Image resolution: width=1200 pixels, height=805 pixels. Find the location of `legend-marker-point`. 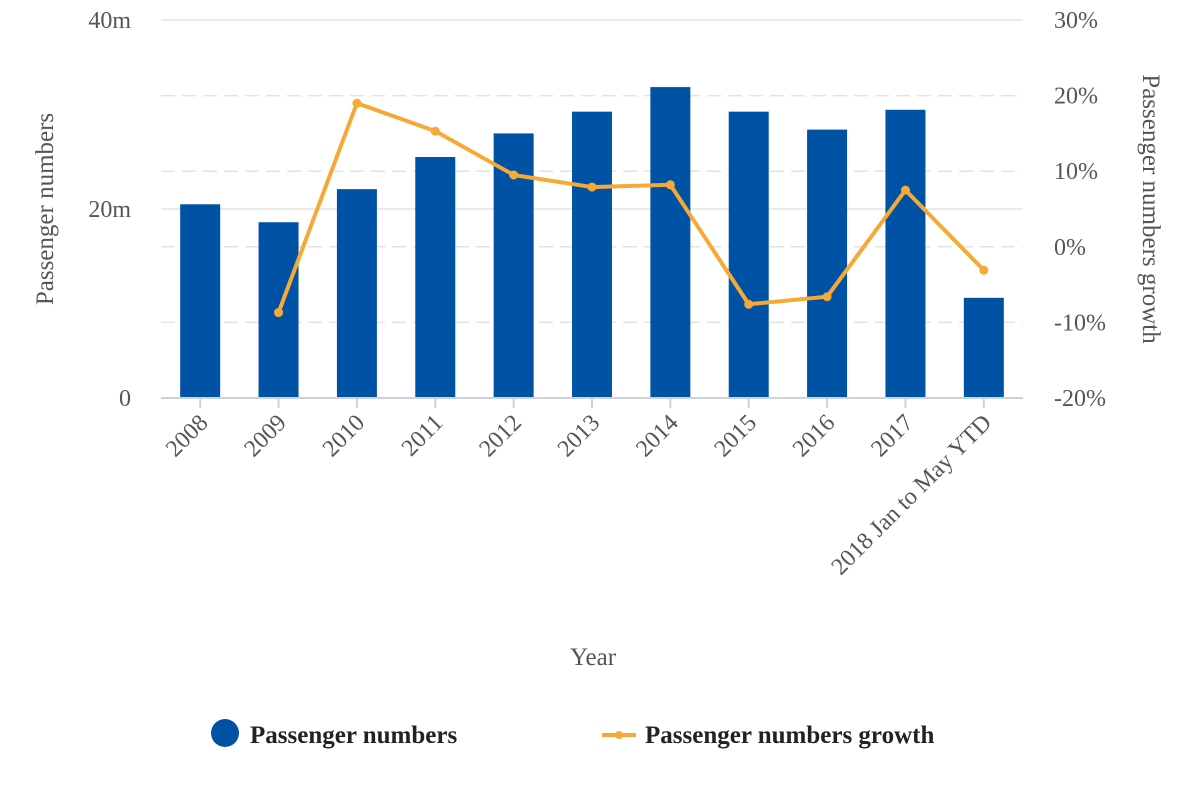

legend-marker-point is located at coordinates (619, 735).